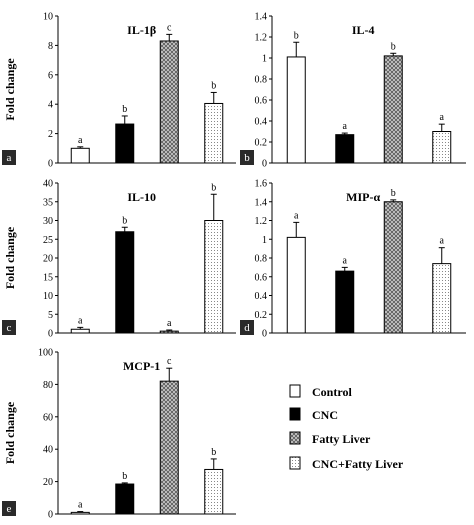  I want to click on legend-label: Fatty Liver, so click(341, 439).